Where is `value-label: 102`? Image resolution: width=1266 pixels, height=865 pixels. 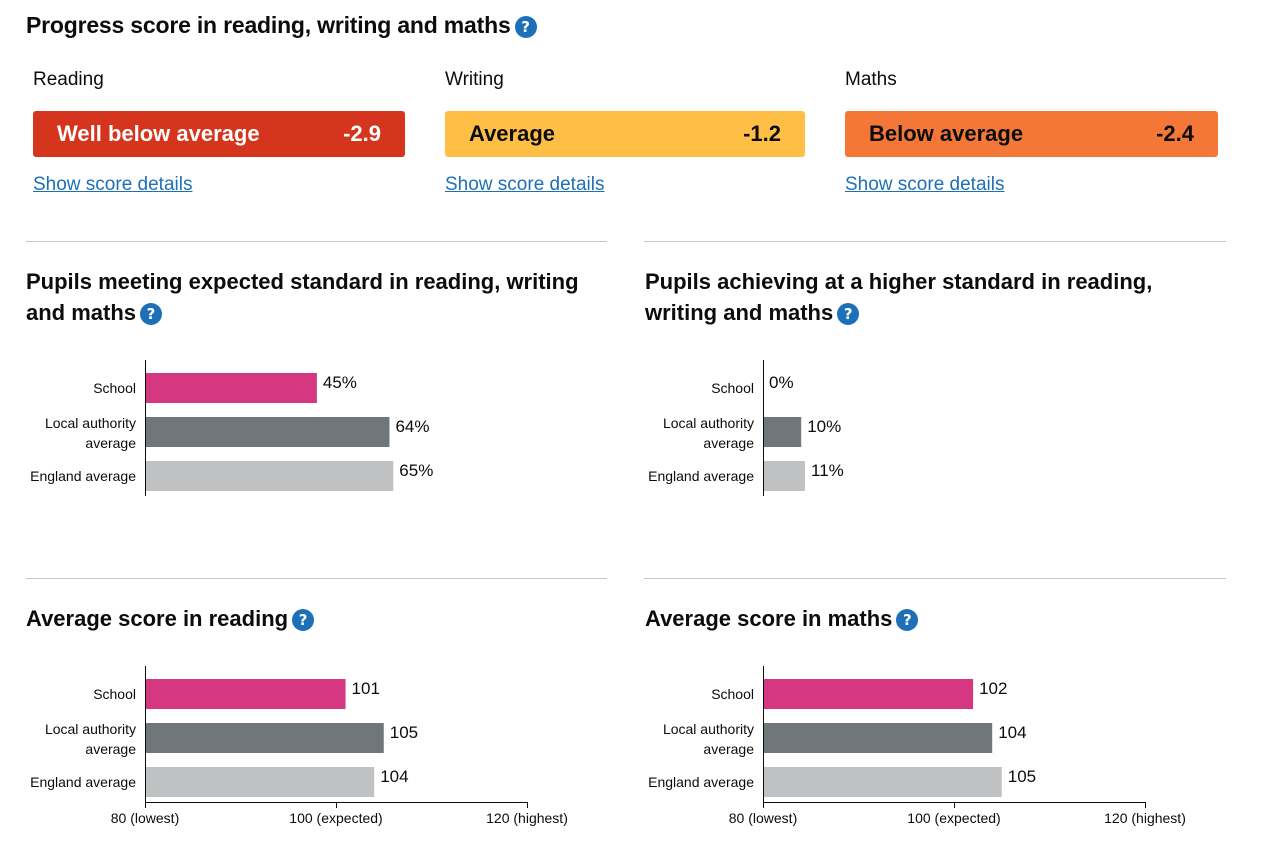
value-label: 102 is located at coordinates (993, 688).